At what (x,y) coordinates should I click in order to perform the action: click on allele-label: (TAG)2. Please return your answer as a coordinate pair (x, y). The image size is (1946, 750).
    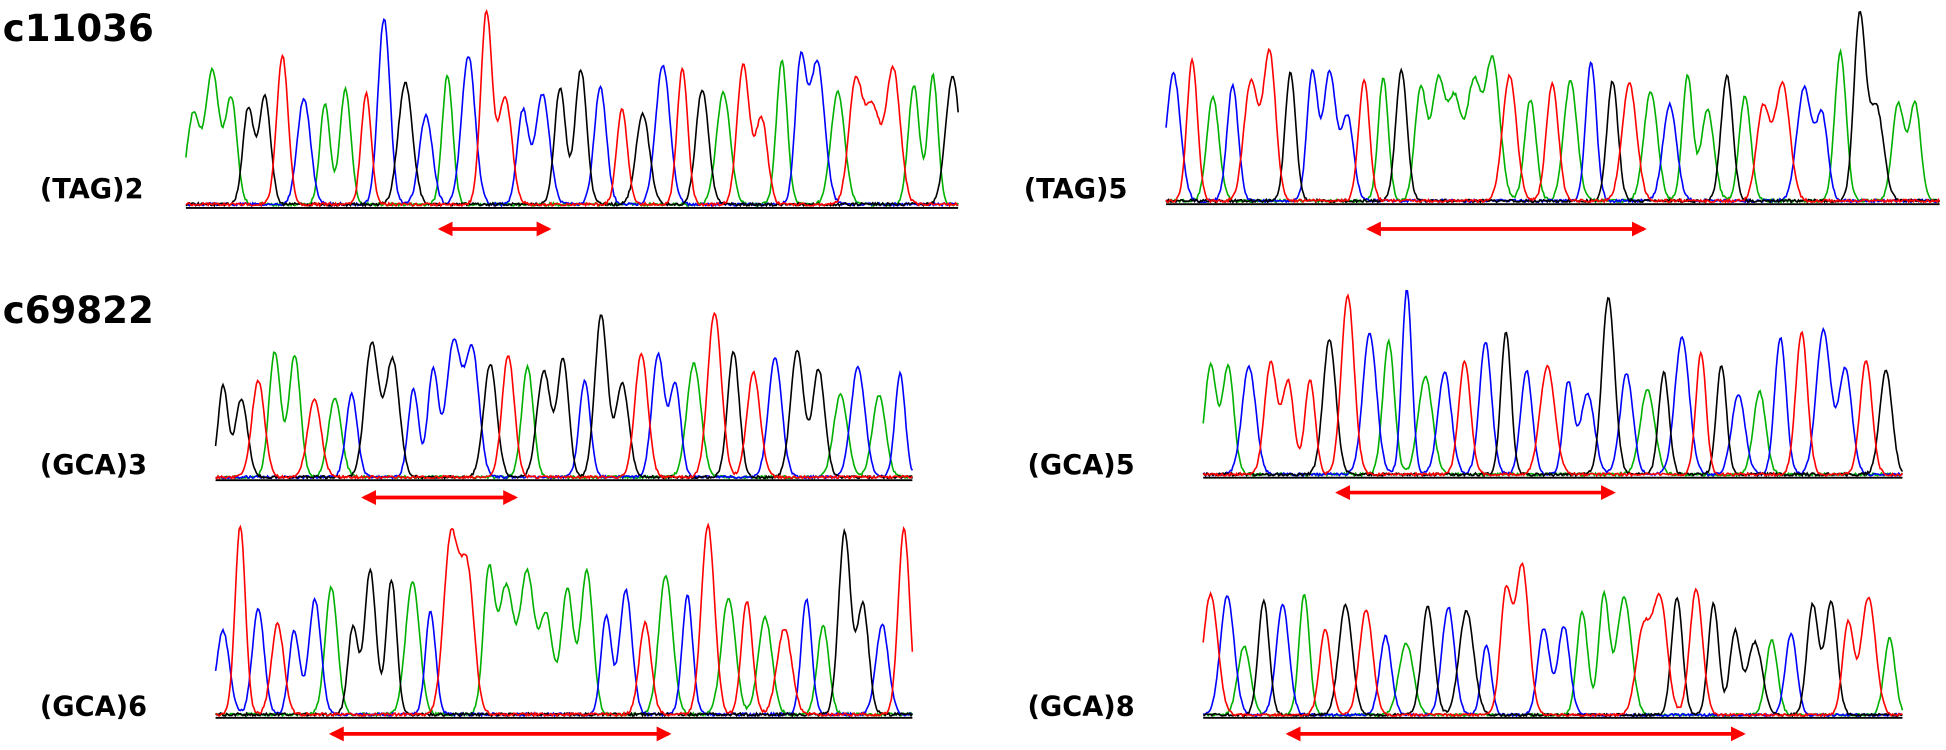
    Looking at the image, I should click on (92, 189).